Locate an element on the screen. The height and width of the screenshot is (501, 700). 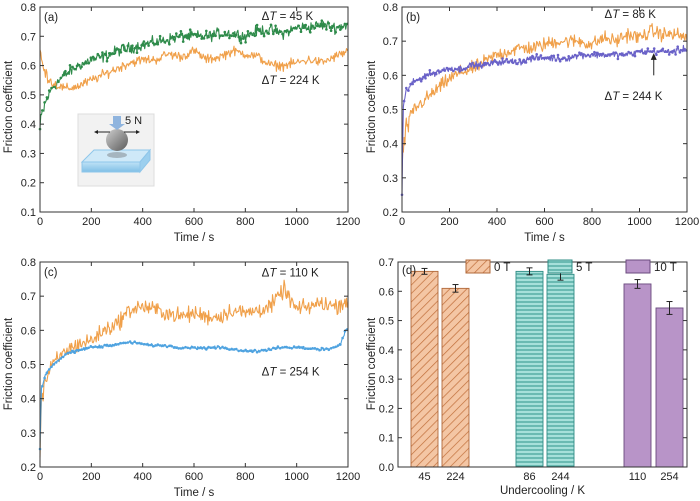
panel-label: (b) is located at coordinates (413, 18).